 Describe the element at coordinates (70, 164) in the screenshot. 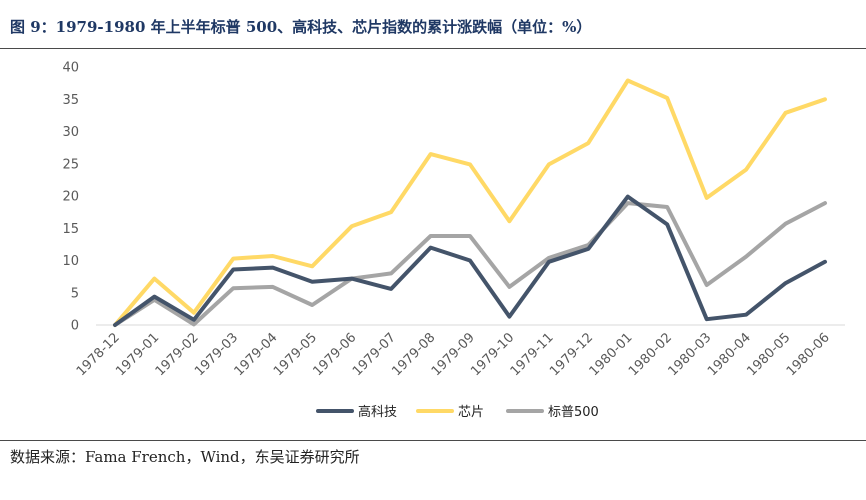

I see `y-tick-label: 25` at that location.